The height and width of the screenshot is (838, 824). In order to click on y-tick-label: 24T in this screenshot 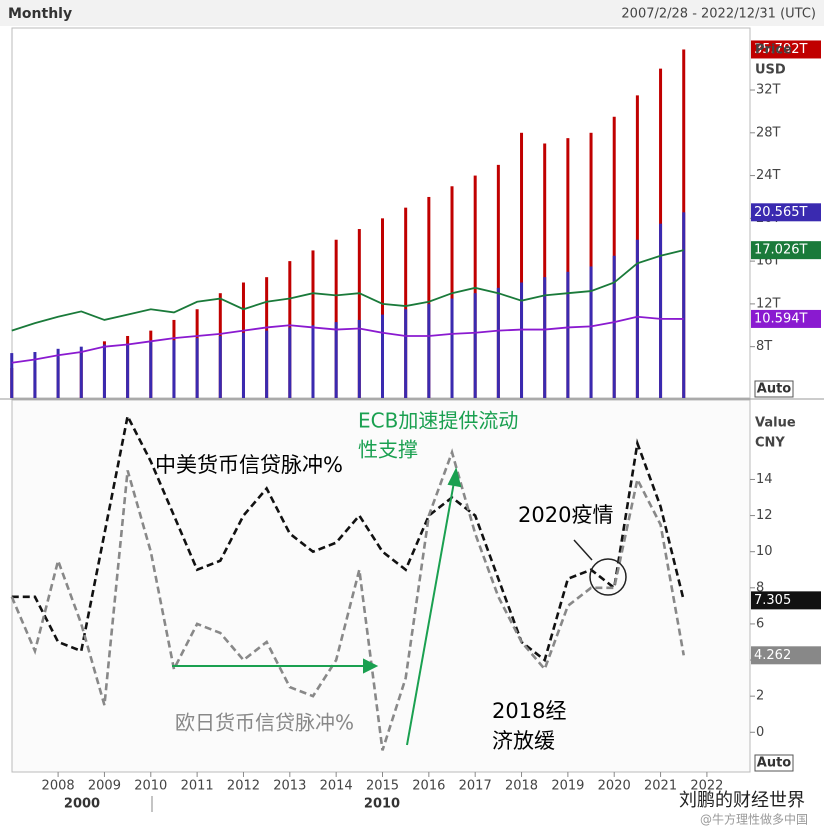, I will do `click(768, 175)`.